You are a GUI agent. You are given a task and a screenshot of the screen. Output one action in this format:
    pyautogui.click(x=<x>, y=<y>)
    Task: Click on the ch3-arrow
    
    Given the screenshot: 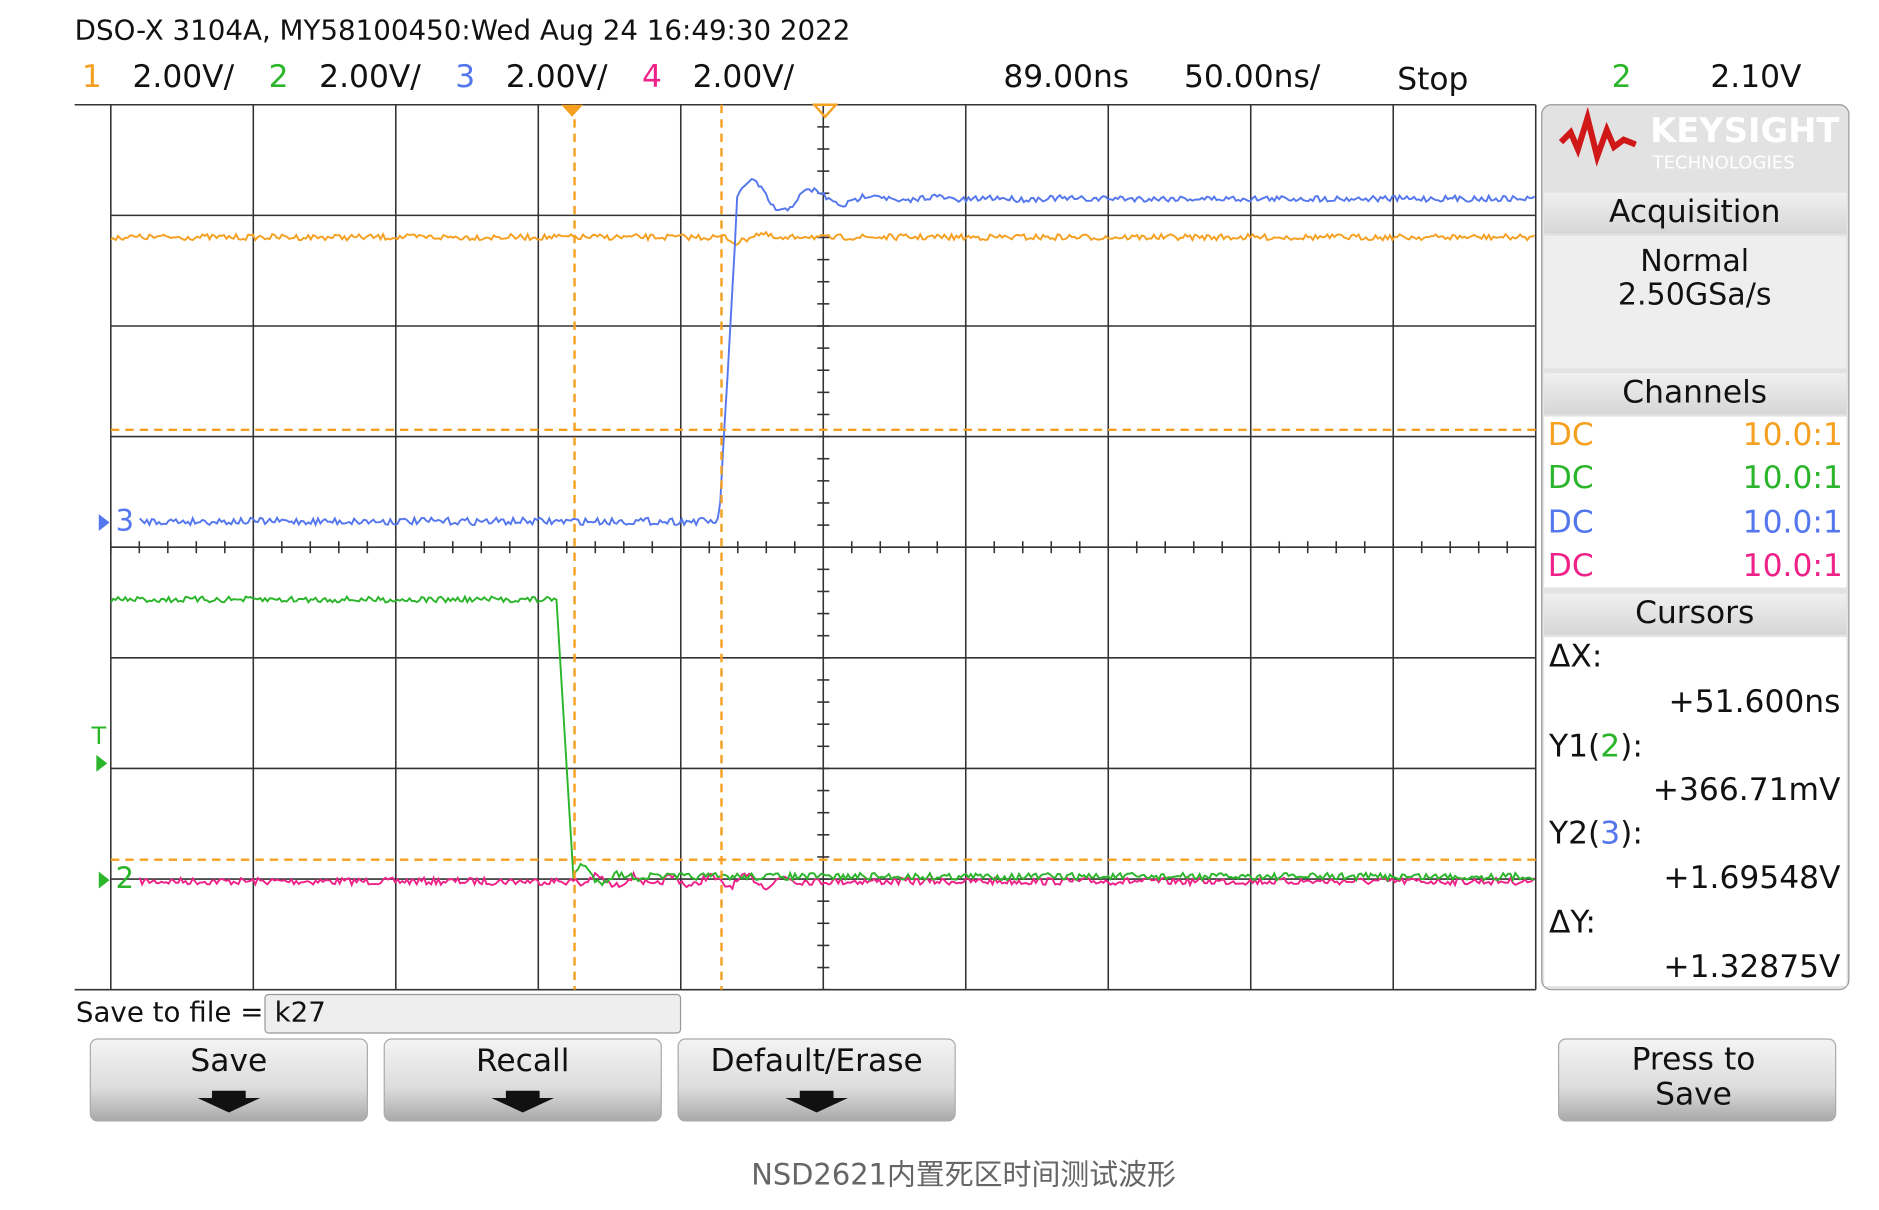 What is the action you would take?
    pyautogui.click(x=104, y=522)
    